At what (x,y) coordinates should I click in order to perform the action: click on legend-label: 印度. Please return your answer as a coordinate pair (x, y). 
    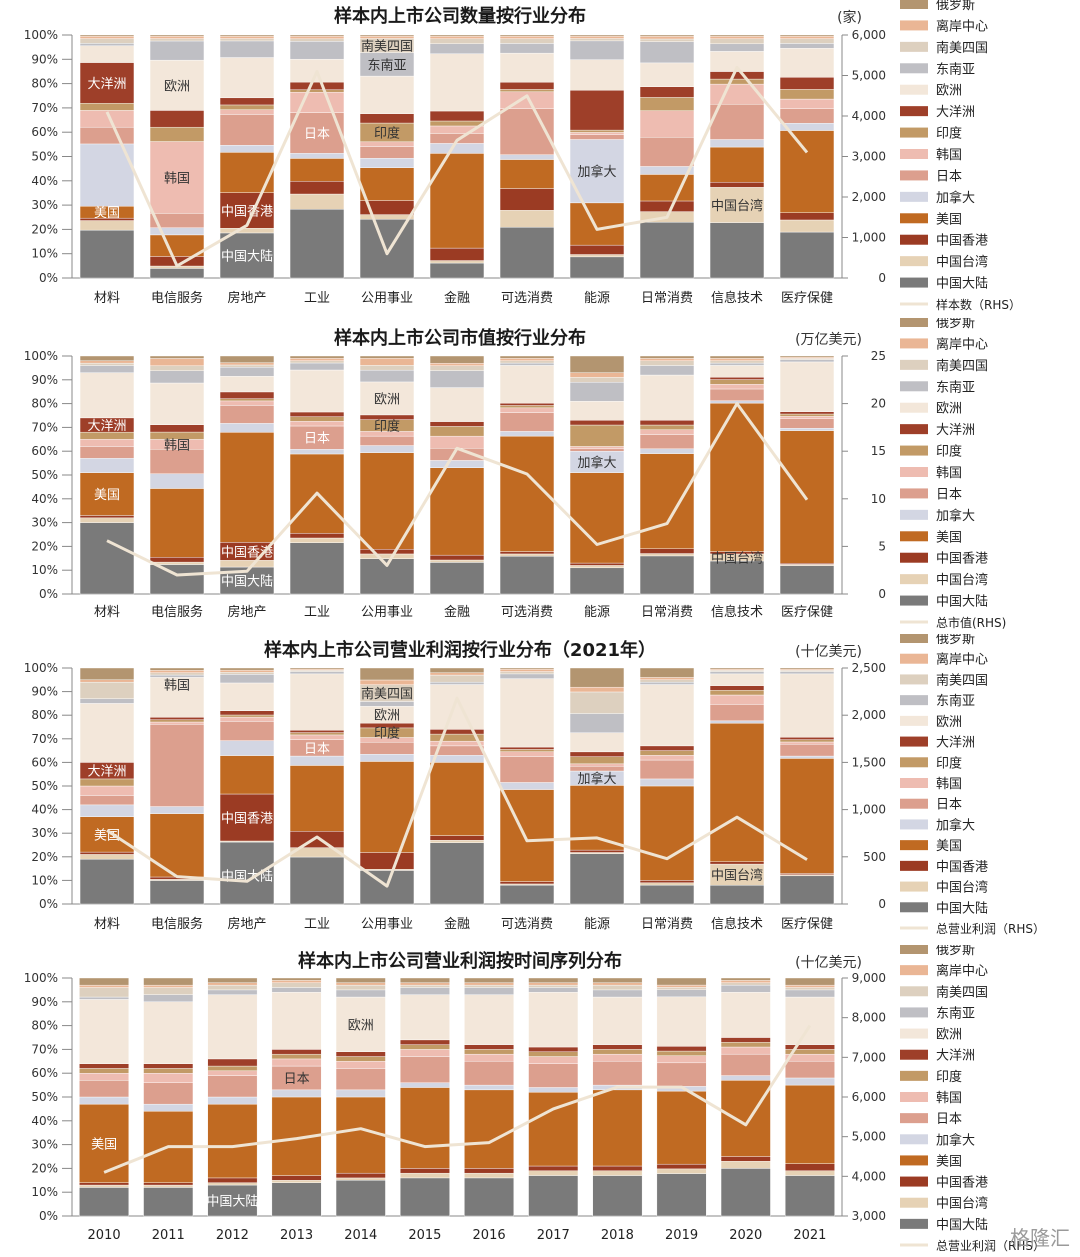
    Looking at the image, I should click on (949, 1077).